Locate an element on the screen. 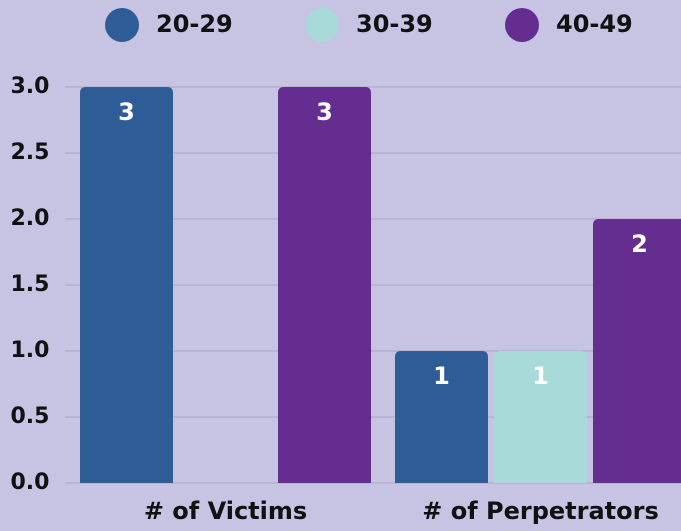 The width and height of the screenshot is (681, 531). legend-label: 40-49 is located at coordinates (594, 24).